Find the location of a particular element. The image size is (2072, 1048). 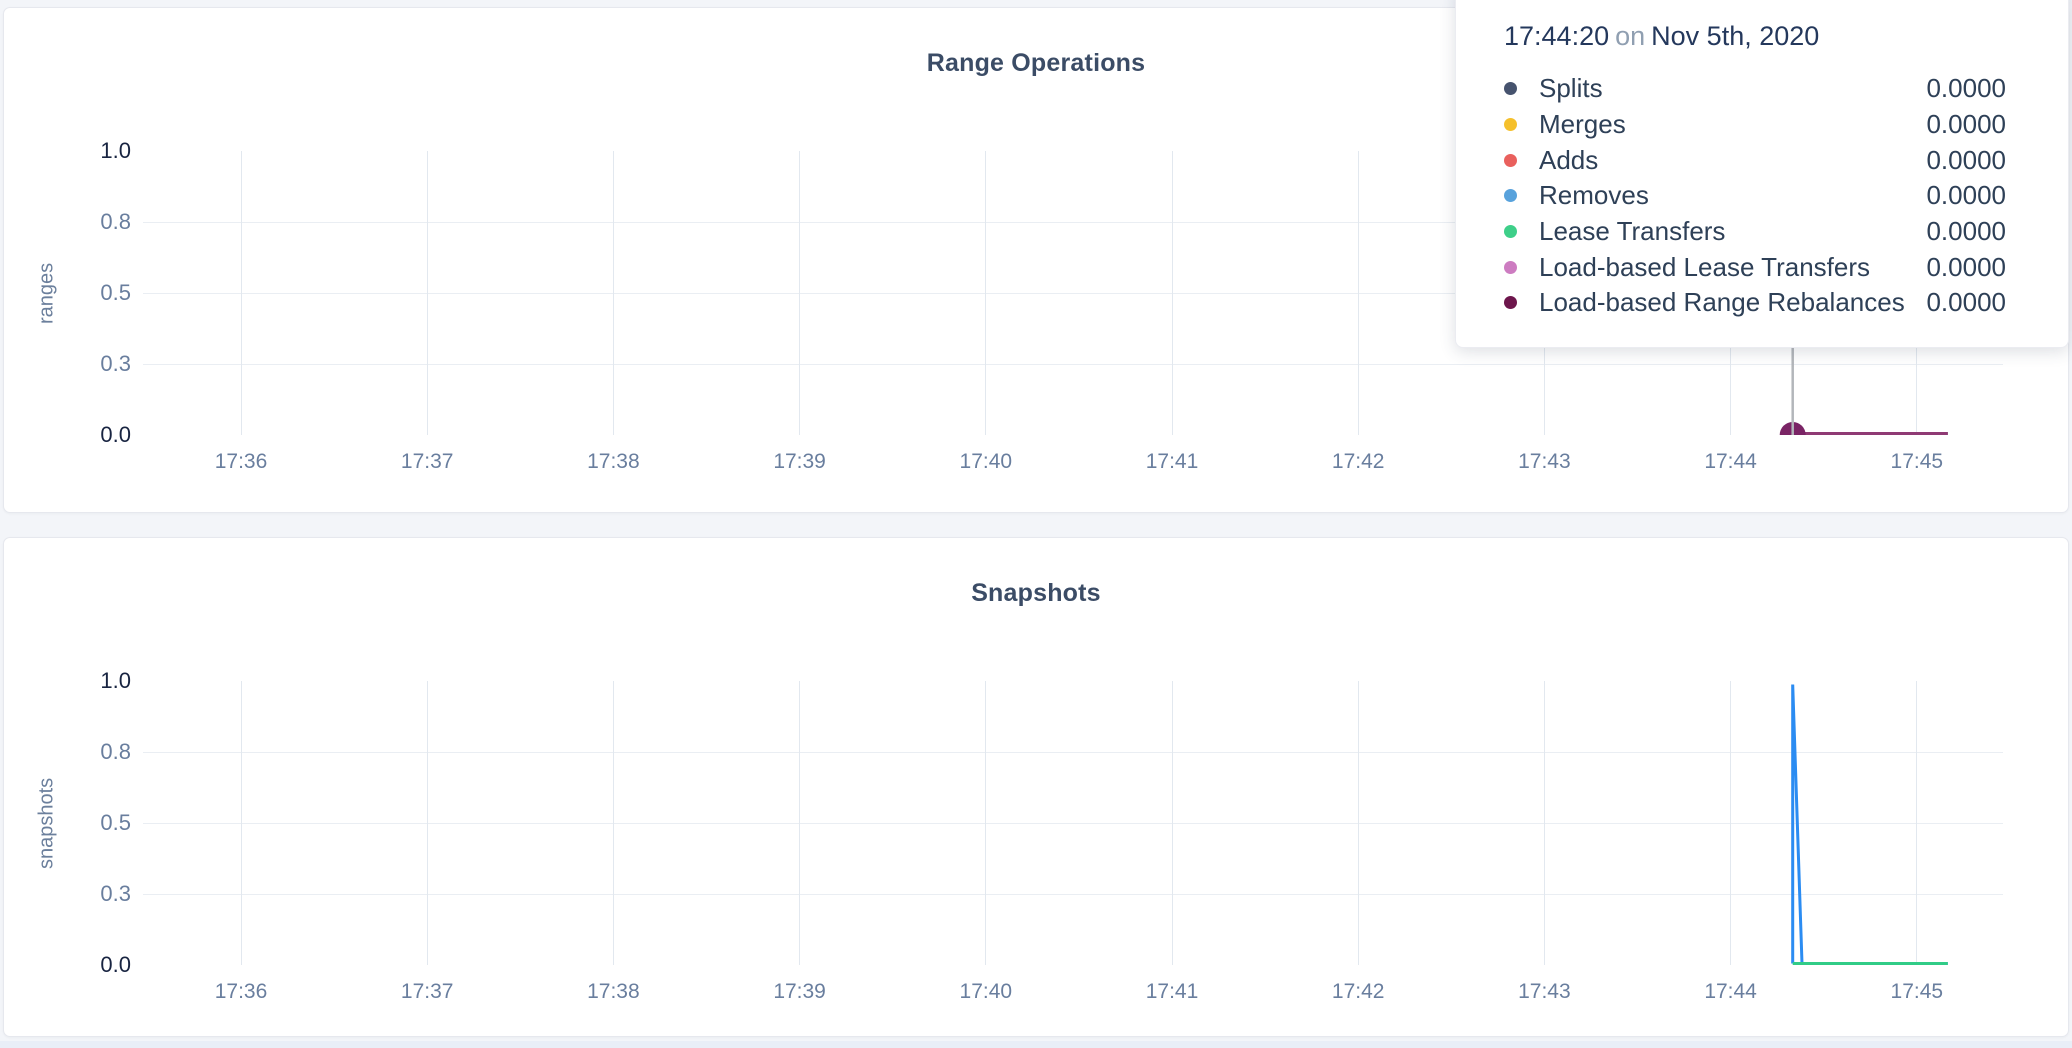

chart-title-range-operations: Range Operations is located at coordinates (1036, 63).